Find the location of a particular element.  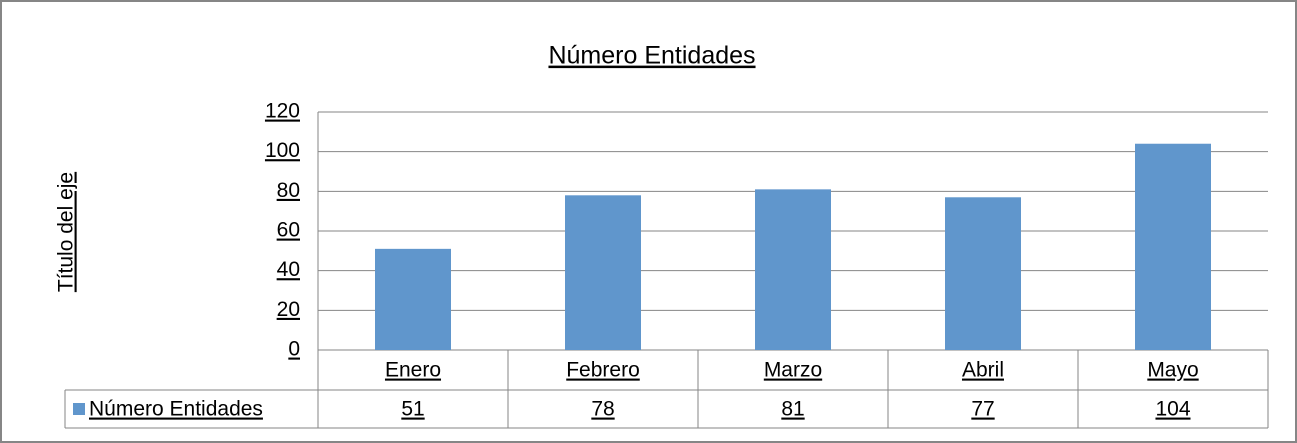

table-value: 78 is located at coordinates (602, 409).